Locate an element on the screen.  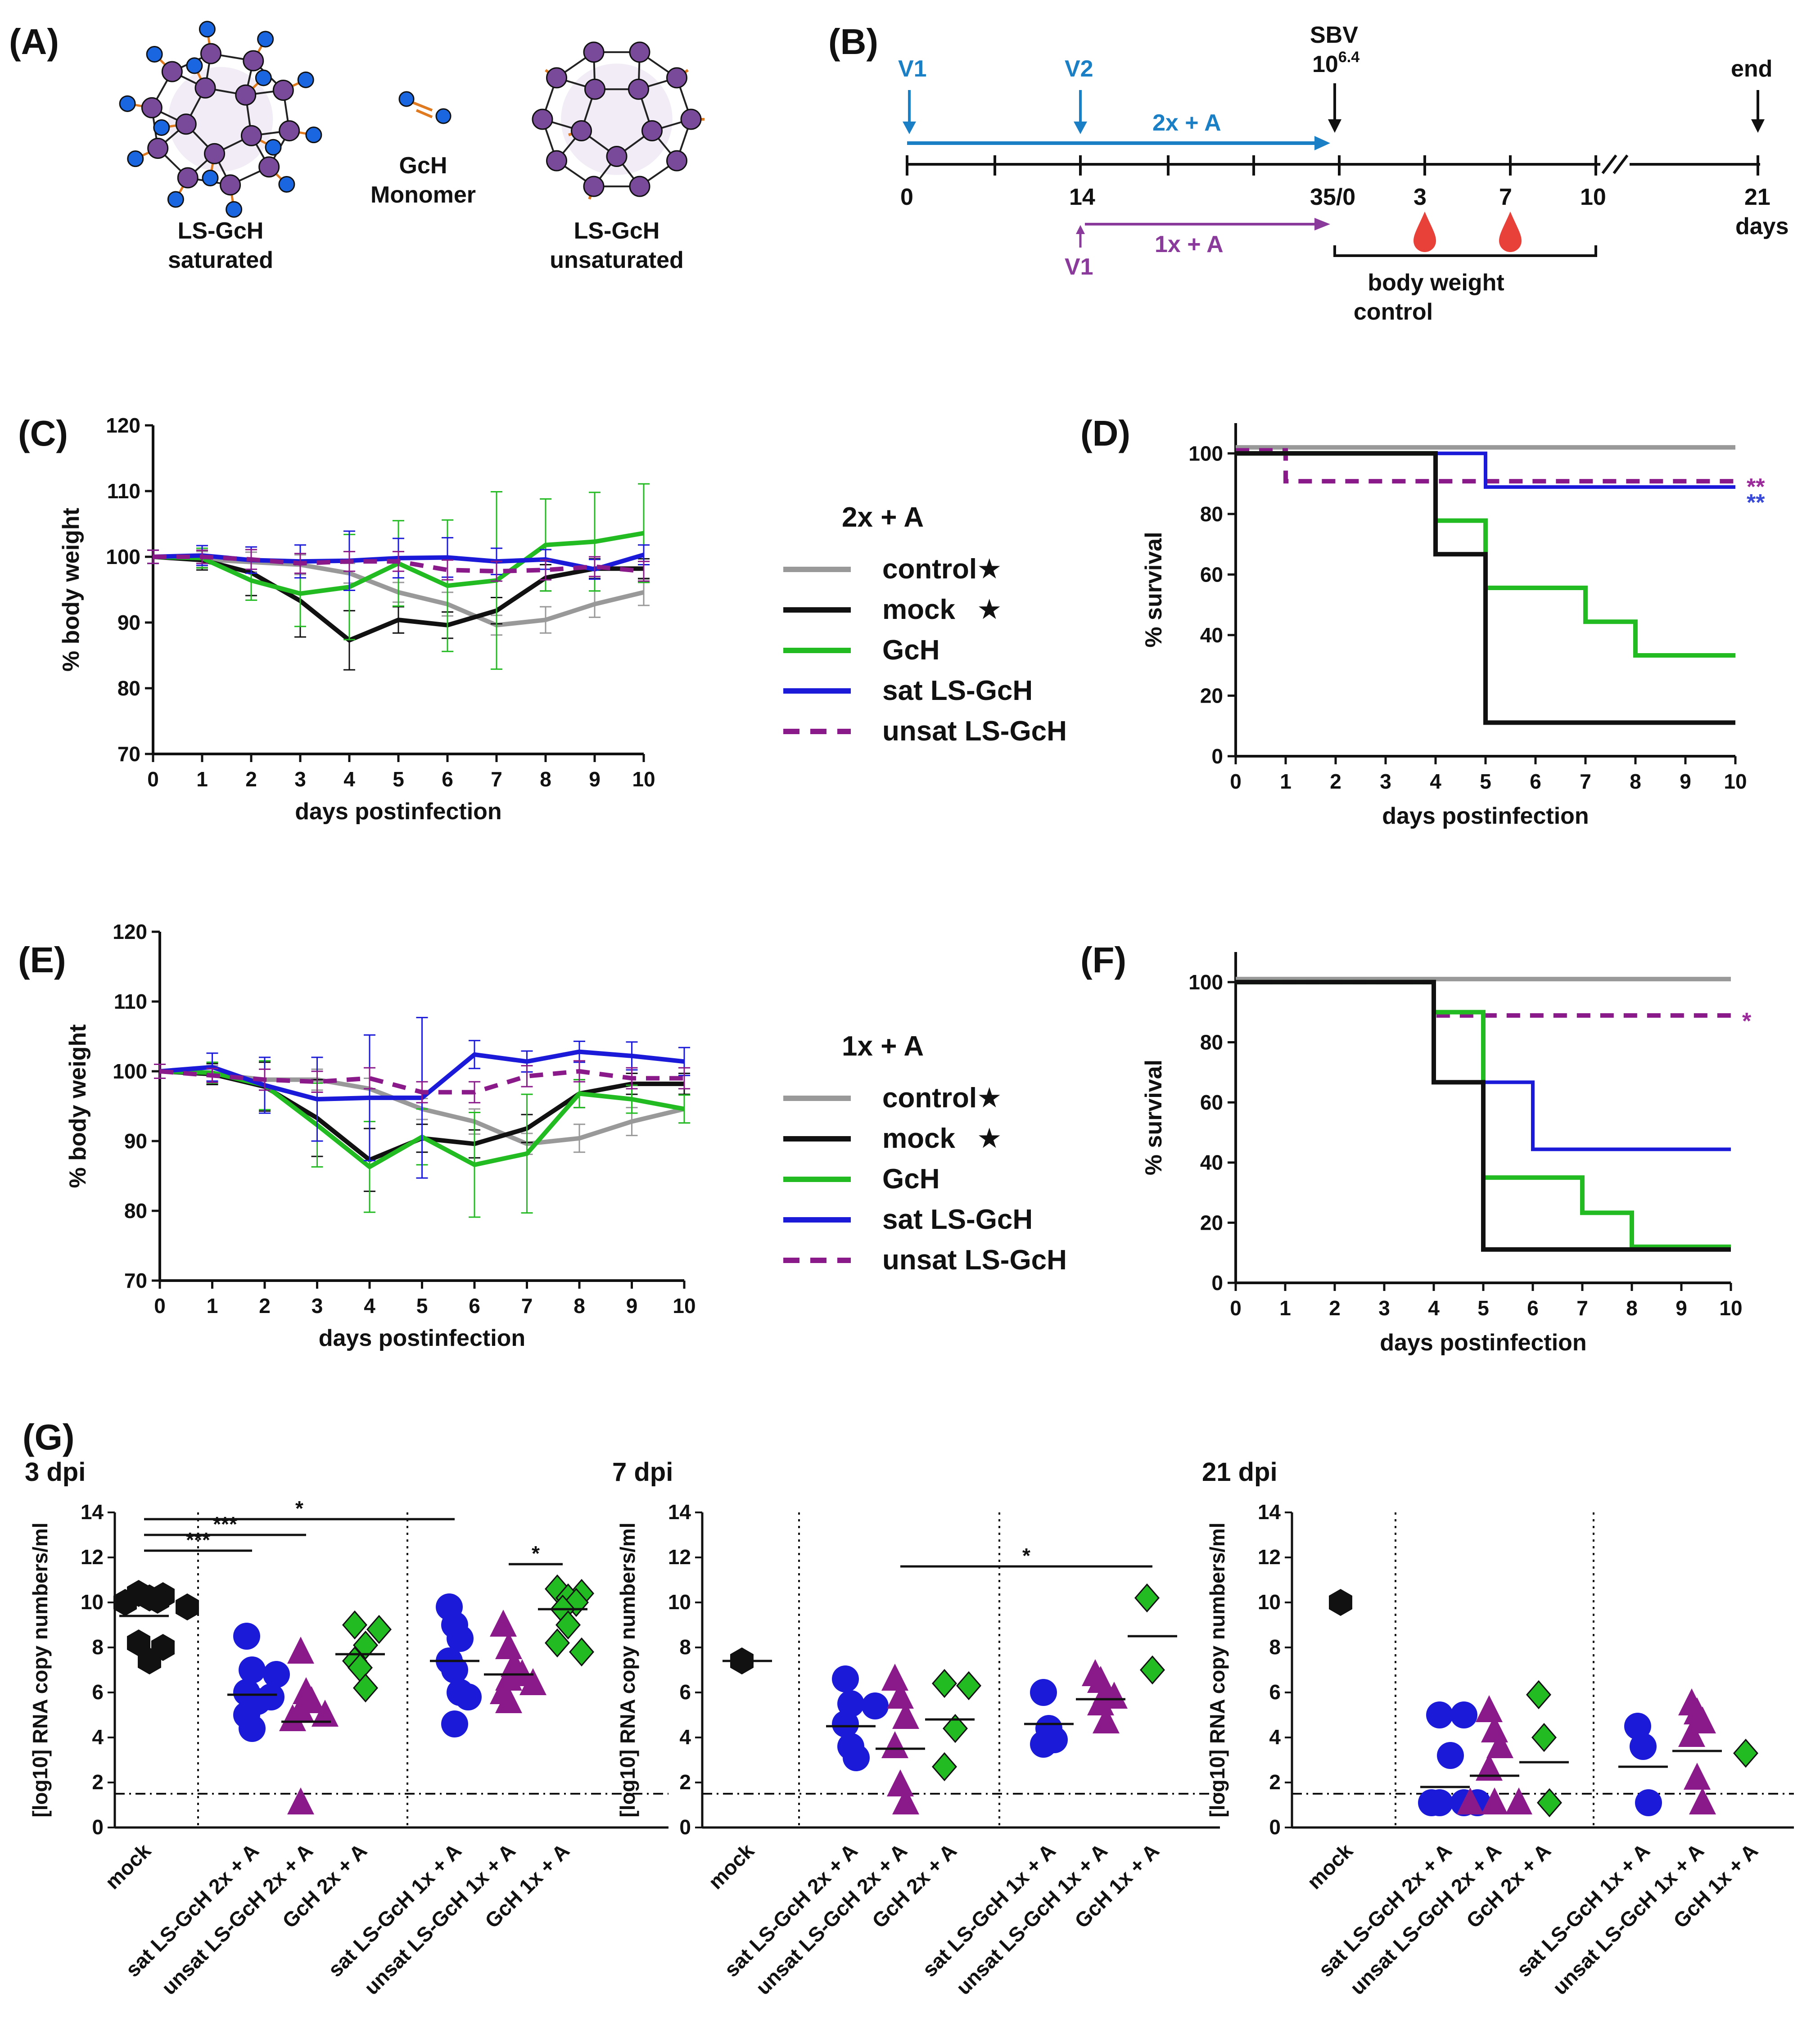
y-tick-label: 100 is located at coordinates (1205, 453).